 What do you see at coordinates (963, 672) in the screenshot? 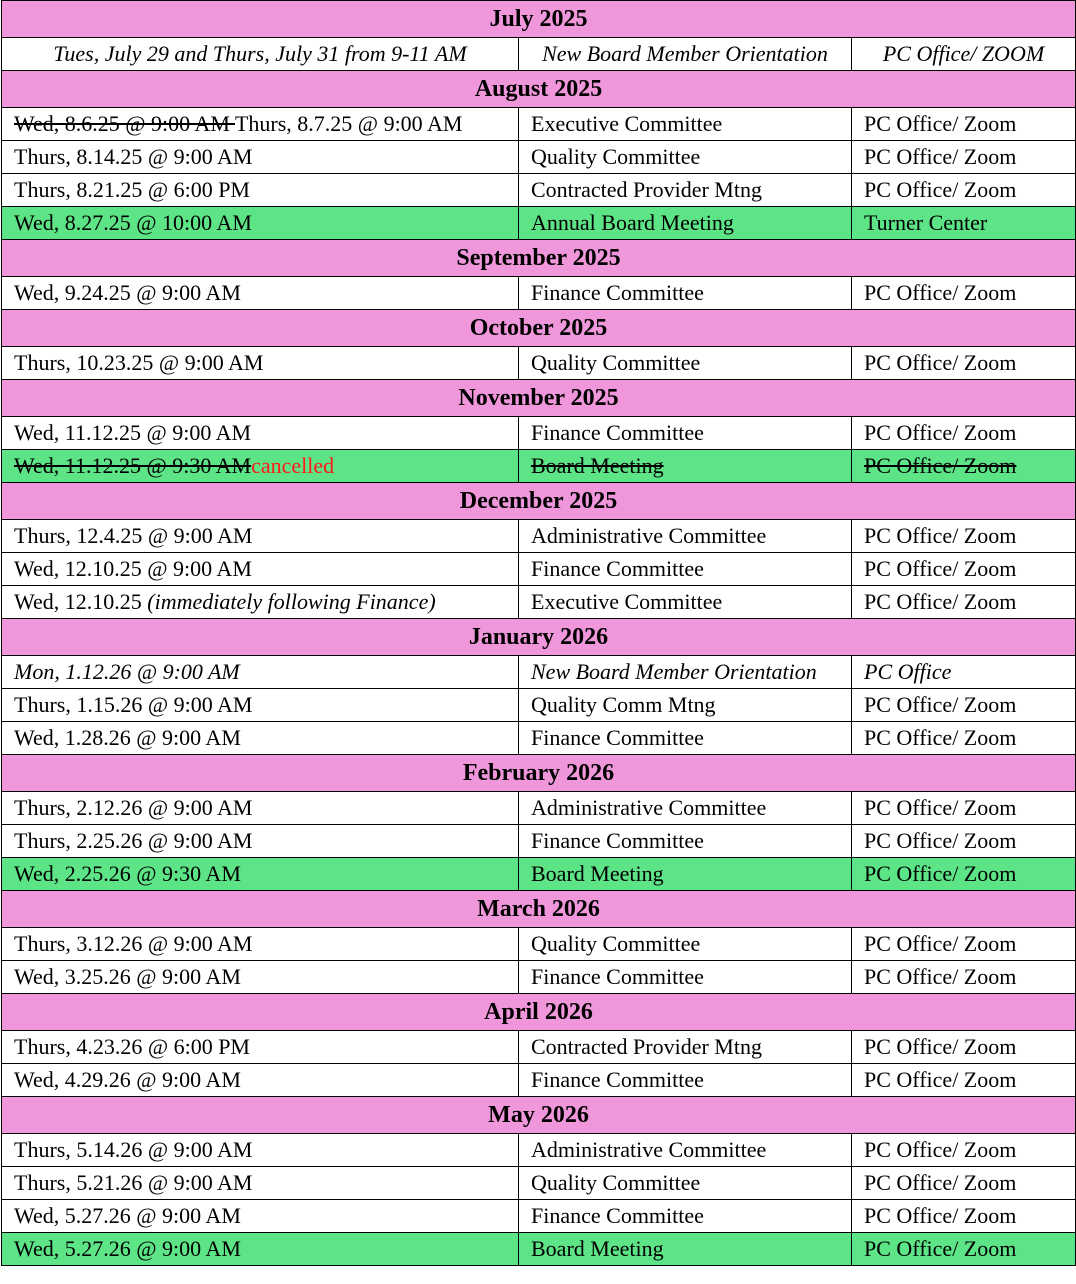
I see `meeting-location-cell: PC Office` at bounding box center [963, 672].